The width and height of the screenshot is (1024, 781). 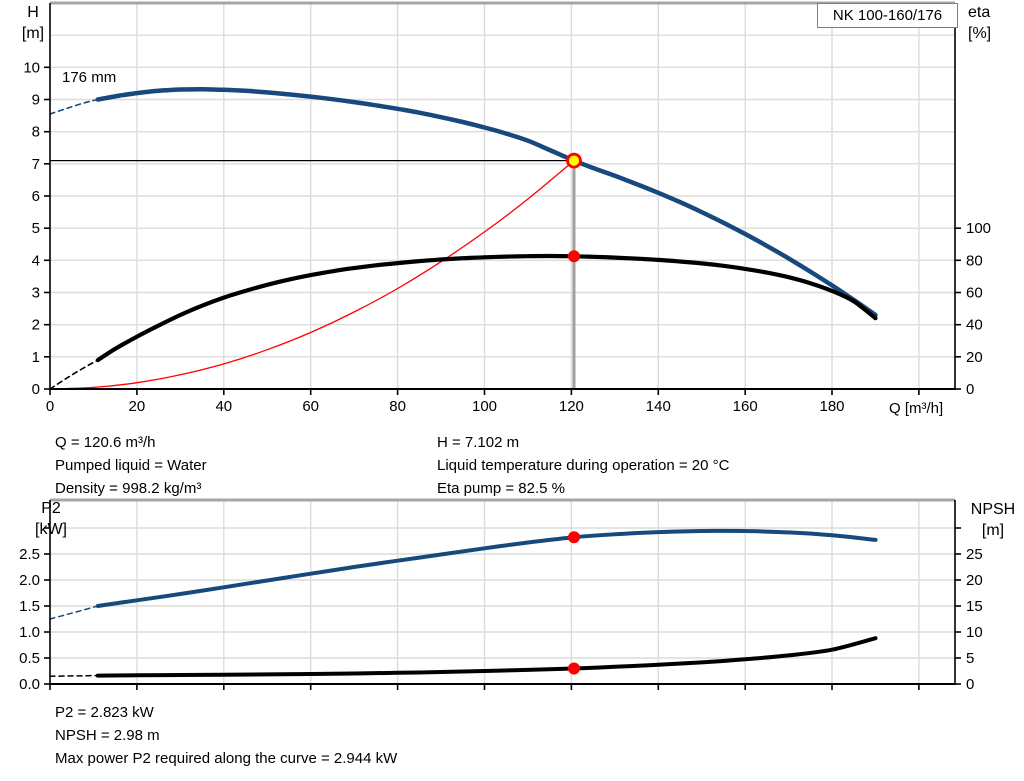 What do you see at coordinates (831, 406) in the screenshot?
I see `x-tick-label: 180` at bounding box center [831, 406].